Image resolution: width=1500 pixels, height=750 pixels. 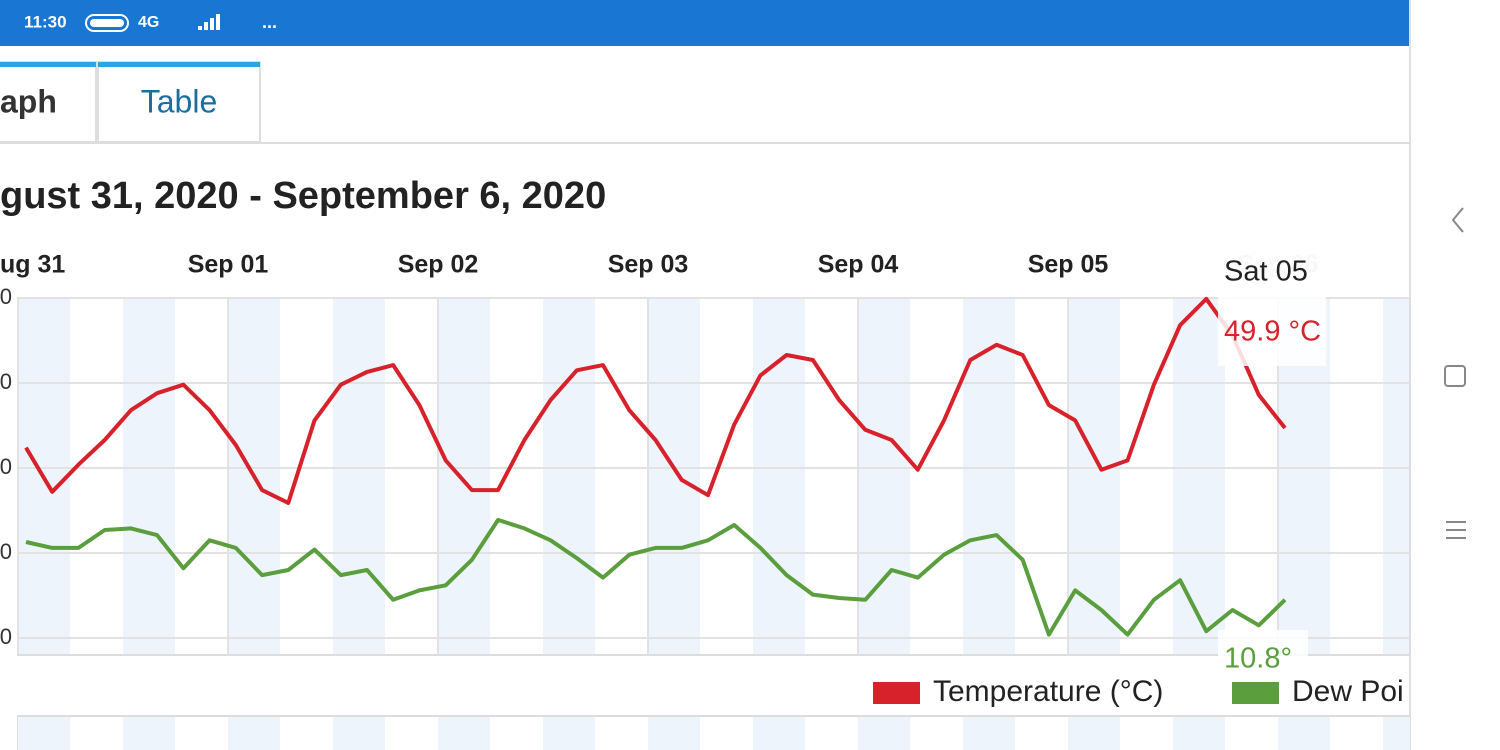 What do you see at coordinates (1048, 691) in the screenshot?
I see `legend-label: Temperature (°C)` at bounding box center [1048, 691].